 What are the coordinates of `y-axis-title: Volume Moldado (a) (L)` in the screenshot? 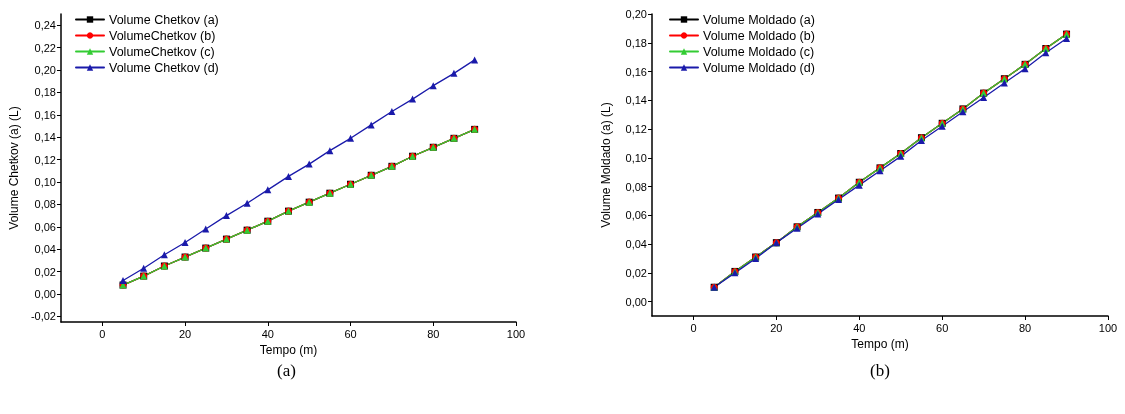 It's located at (606, 165).